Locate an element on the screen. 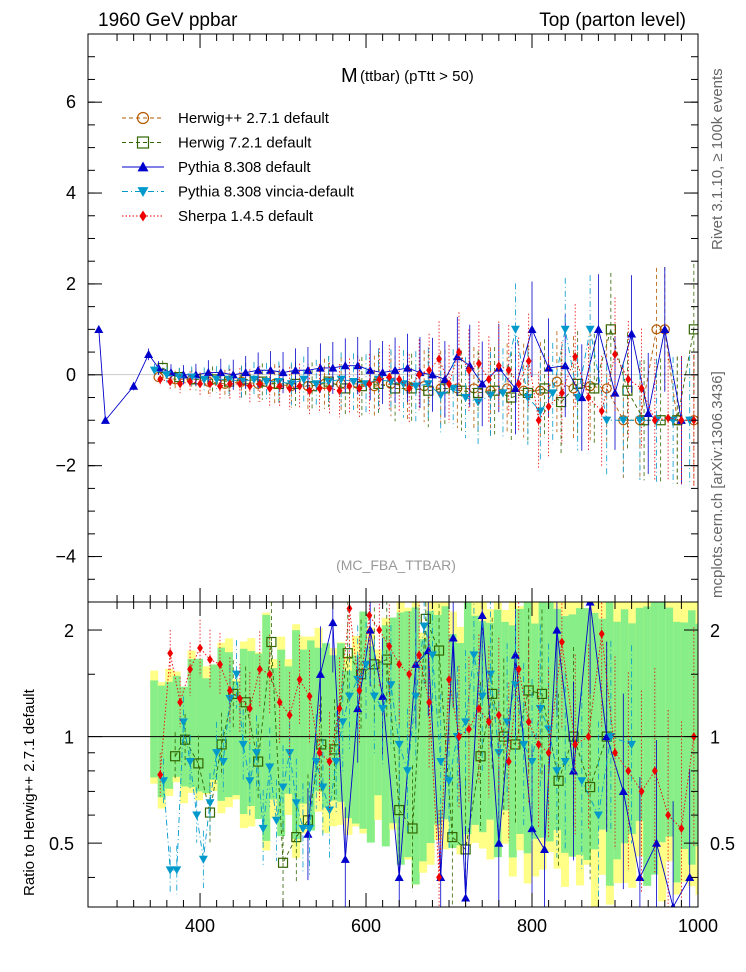  y-tick-label: −4 is located at coordinates (65, 557).